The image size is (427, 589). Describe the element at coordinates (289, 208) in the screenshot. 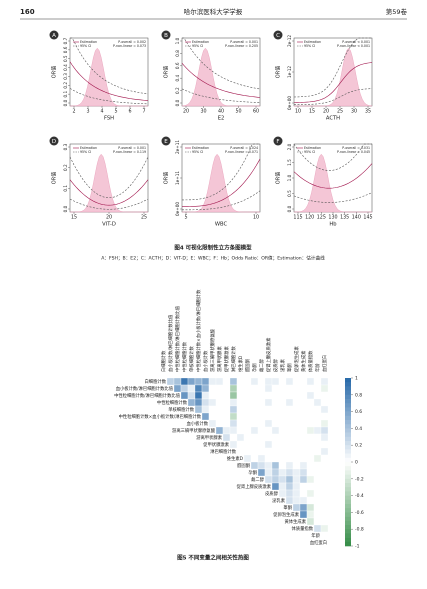

I see `y-tick-label: 0.0` at that location.